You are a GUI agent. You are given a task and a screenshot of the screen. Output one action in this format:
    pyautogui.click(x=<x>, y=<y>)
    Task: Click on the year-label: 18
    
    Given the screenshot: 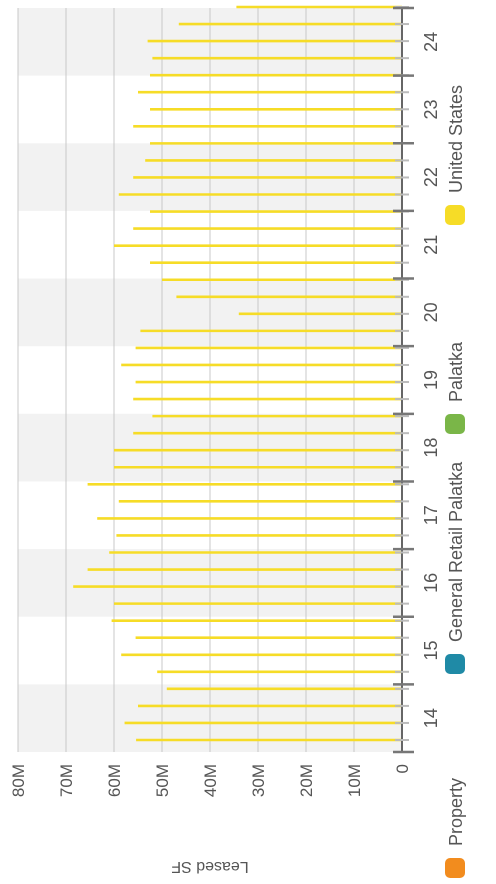 What is the action you would take?
    pyautogui.click(x=431, y=448)
    